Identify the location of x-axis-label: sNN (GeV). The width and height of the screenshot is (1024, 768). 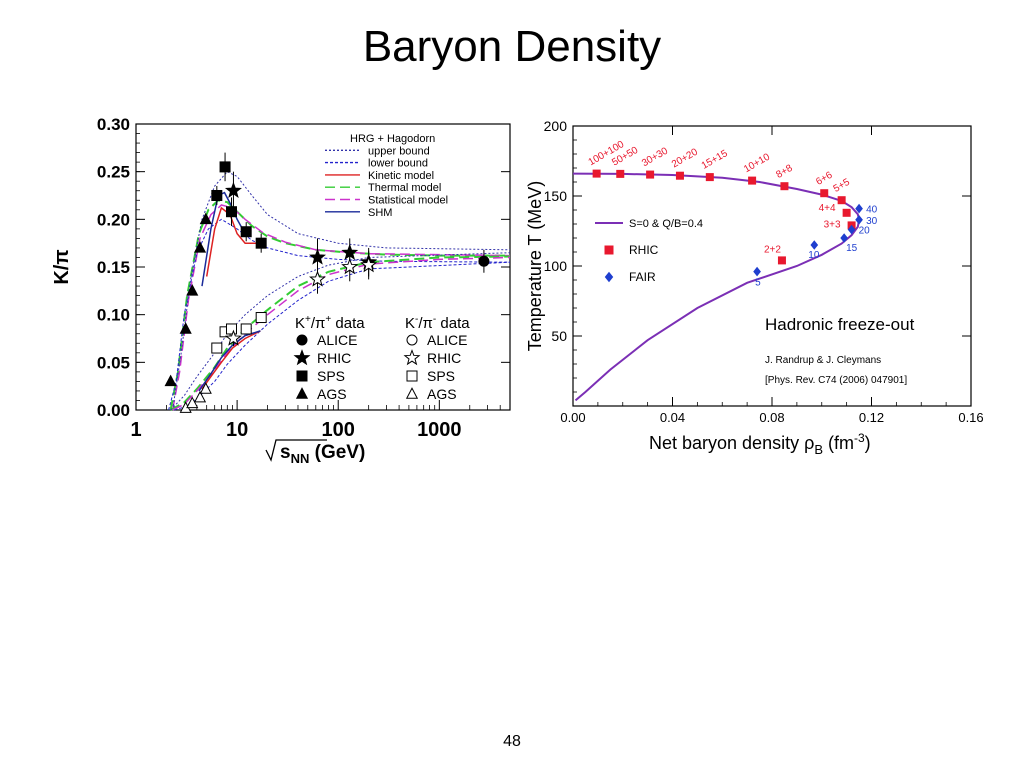
(315, 452).